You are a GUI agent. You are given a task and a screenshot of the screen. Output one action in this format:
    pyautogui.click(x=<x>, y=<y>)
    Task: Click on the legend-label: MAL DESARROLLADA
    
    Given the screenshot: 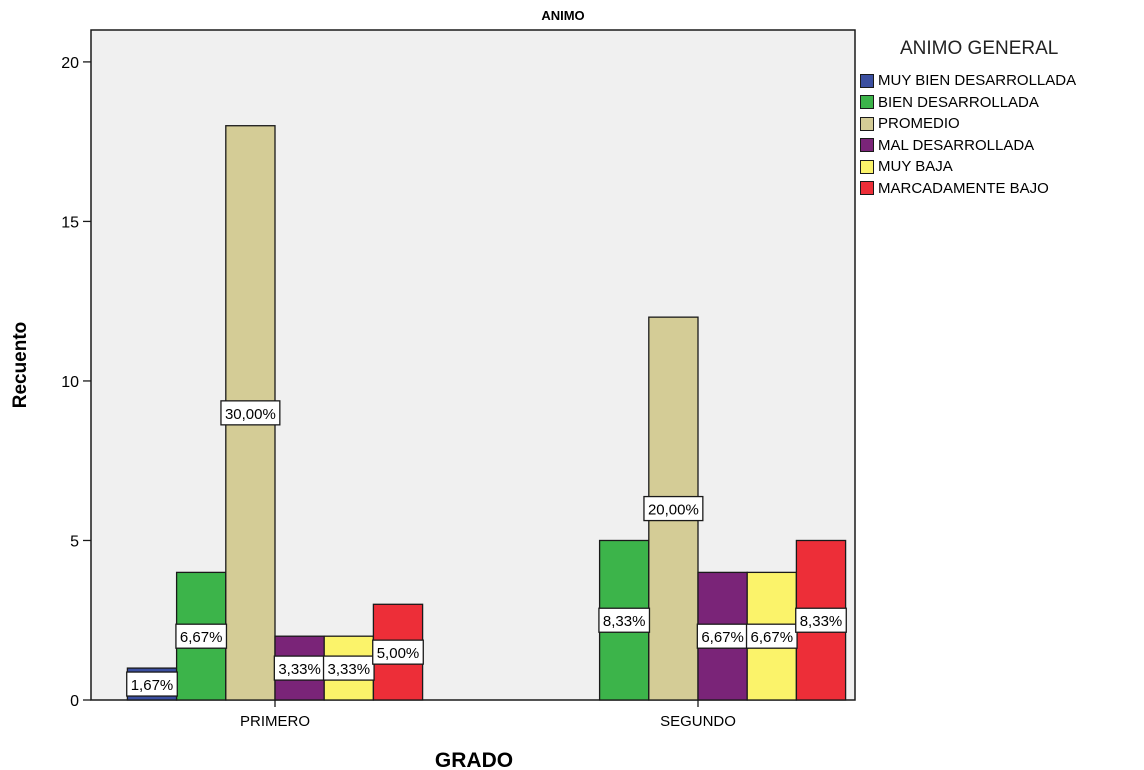 What is the action you would take?
    pyautogui.click(x=956, y=145)
    